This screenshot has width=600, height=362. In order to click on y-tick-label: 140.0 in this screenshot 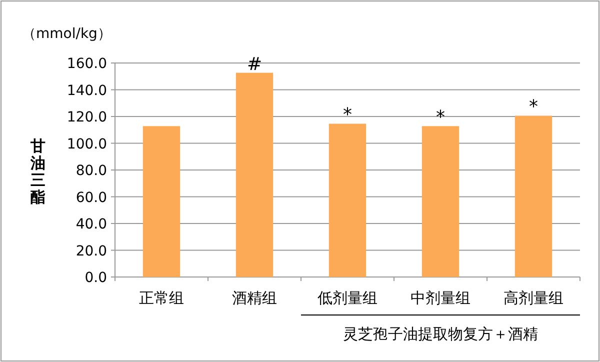, I will do `click(86, 90)`.